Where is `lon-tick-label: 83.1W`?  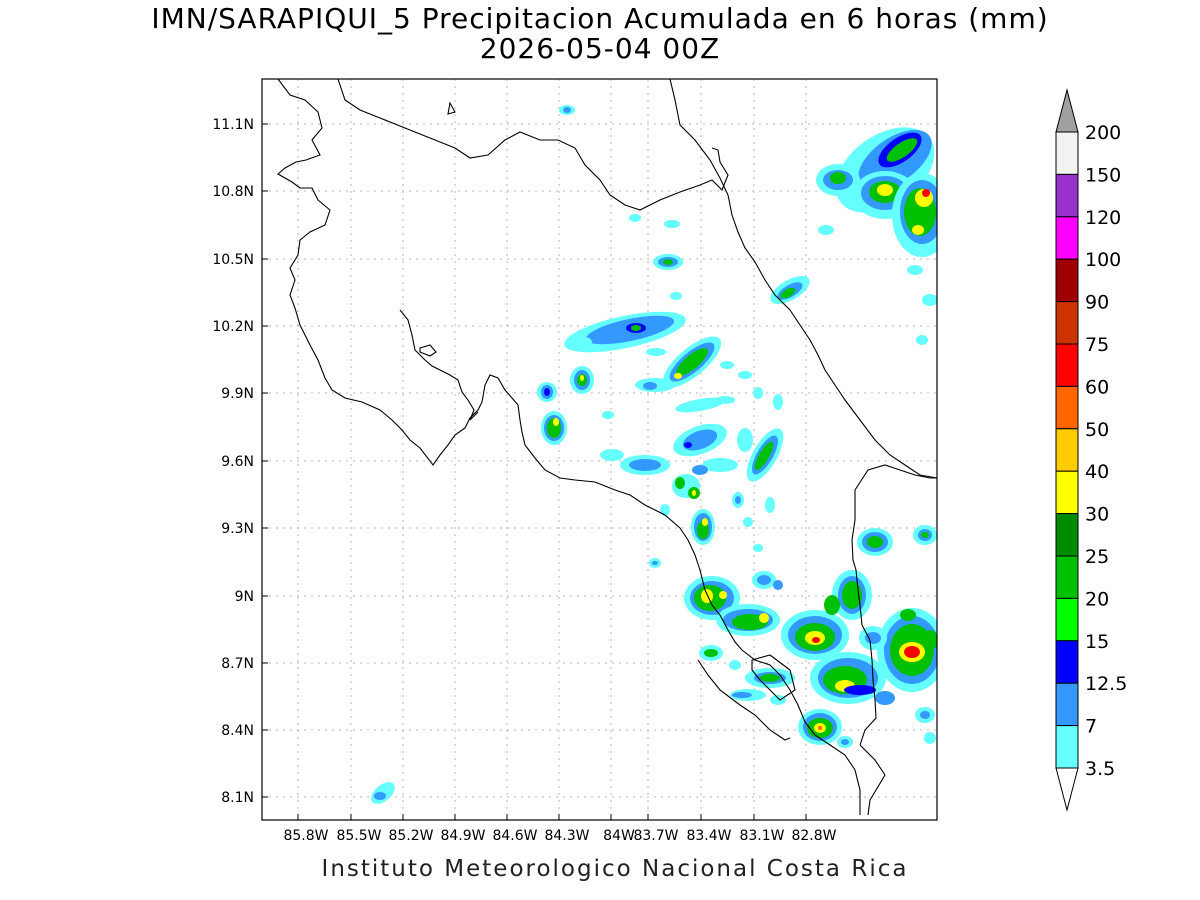
lon-tick-label: 83.1W is located at coordinates (761, 836).